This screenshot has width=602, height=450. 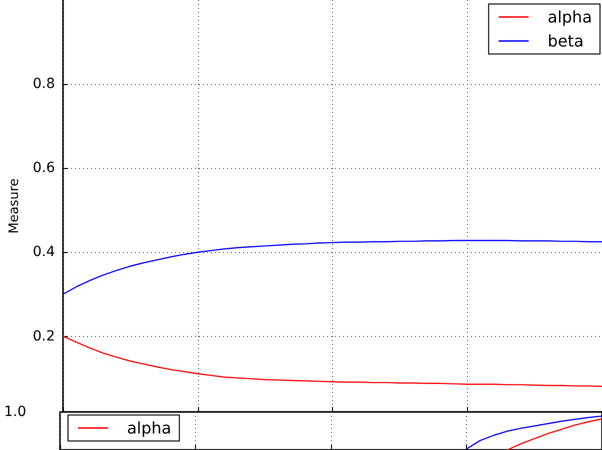 What do you see at coordinates (15, 412) in the screenshot?
I see `text: 1.0` at bounding box center [15, 412].